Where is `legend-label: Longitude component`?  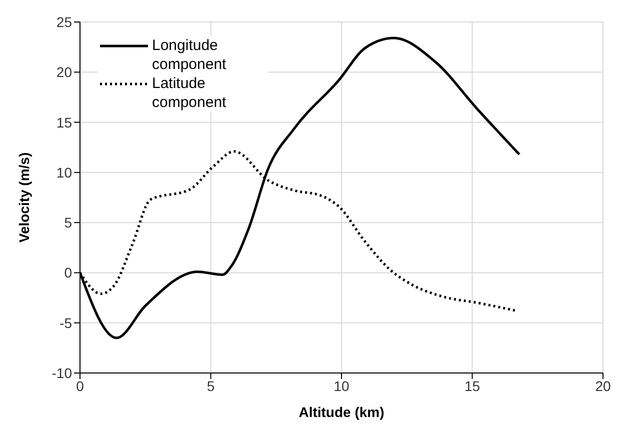 legend-label: Longitude component is located at coordinates (190, 55).